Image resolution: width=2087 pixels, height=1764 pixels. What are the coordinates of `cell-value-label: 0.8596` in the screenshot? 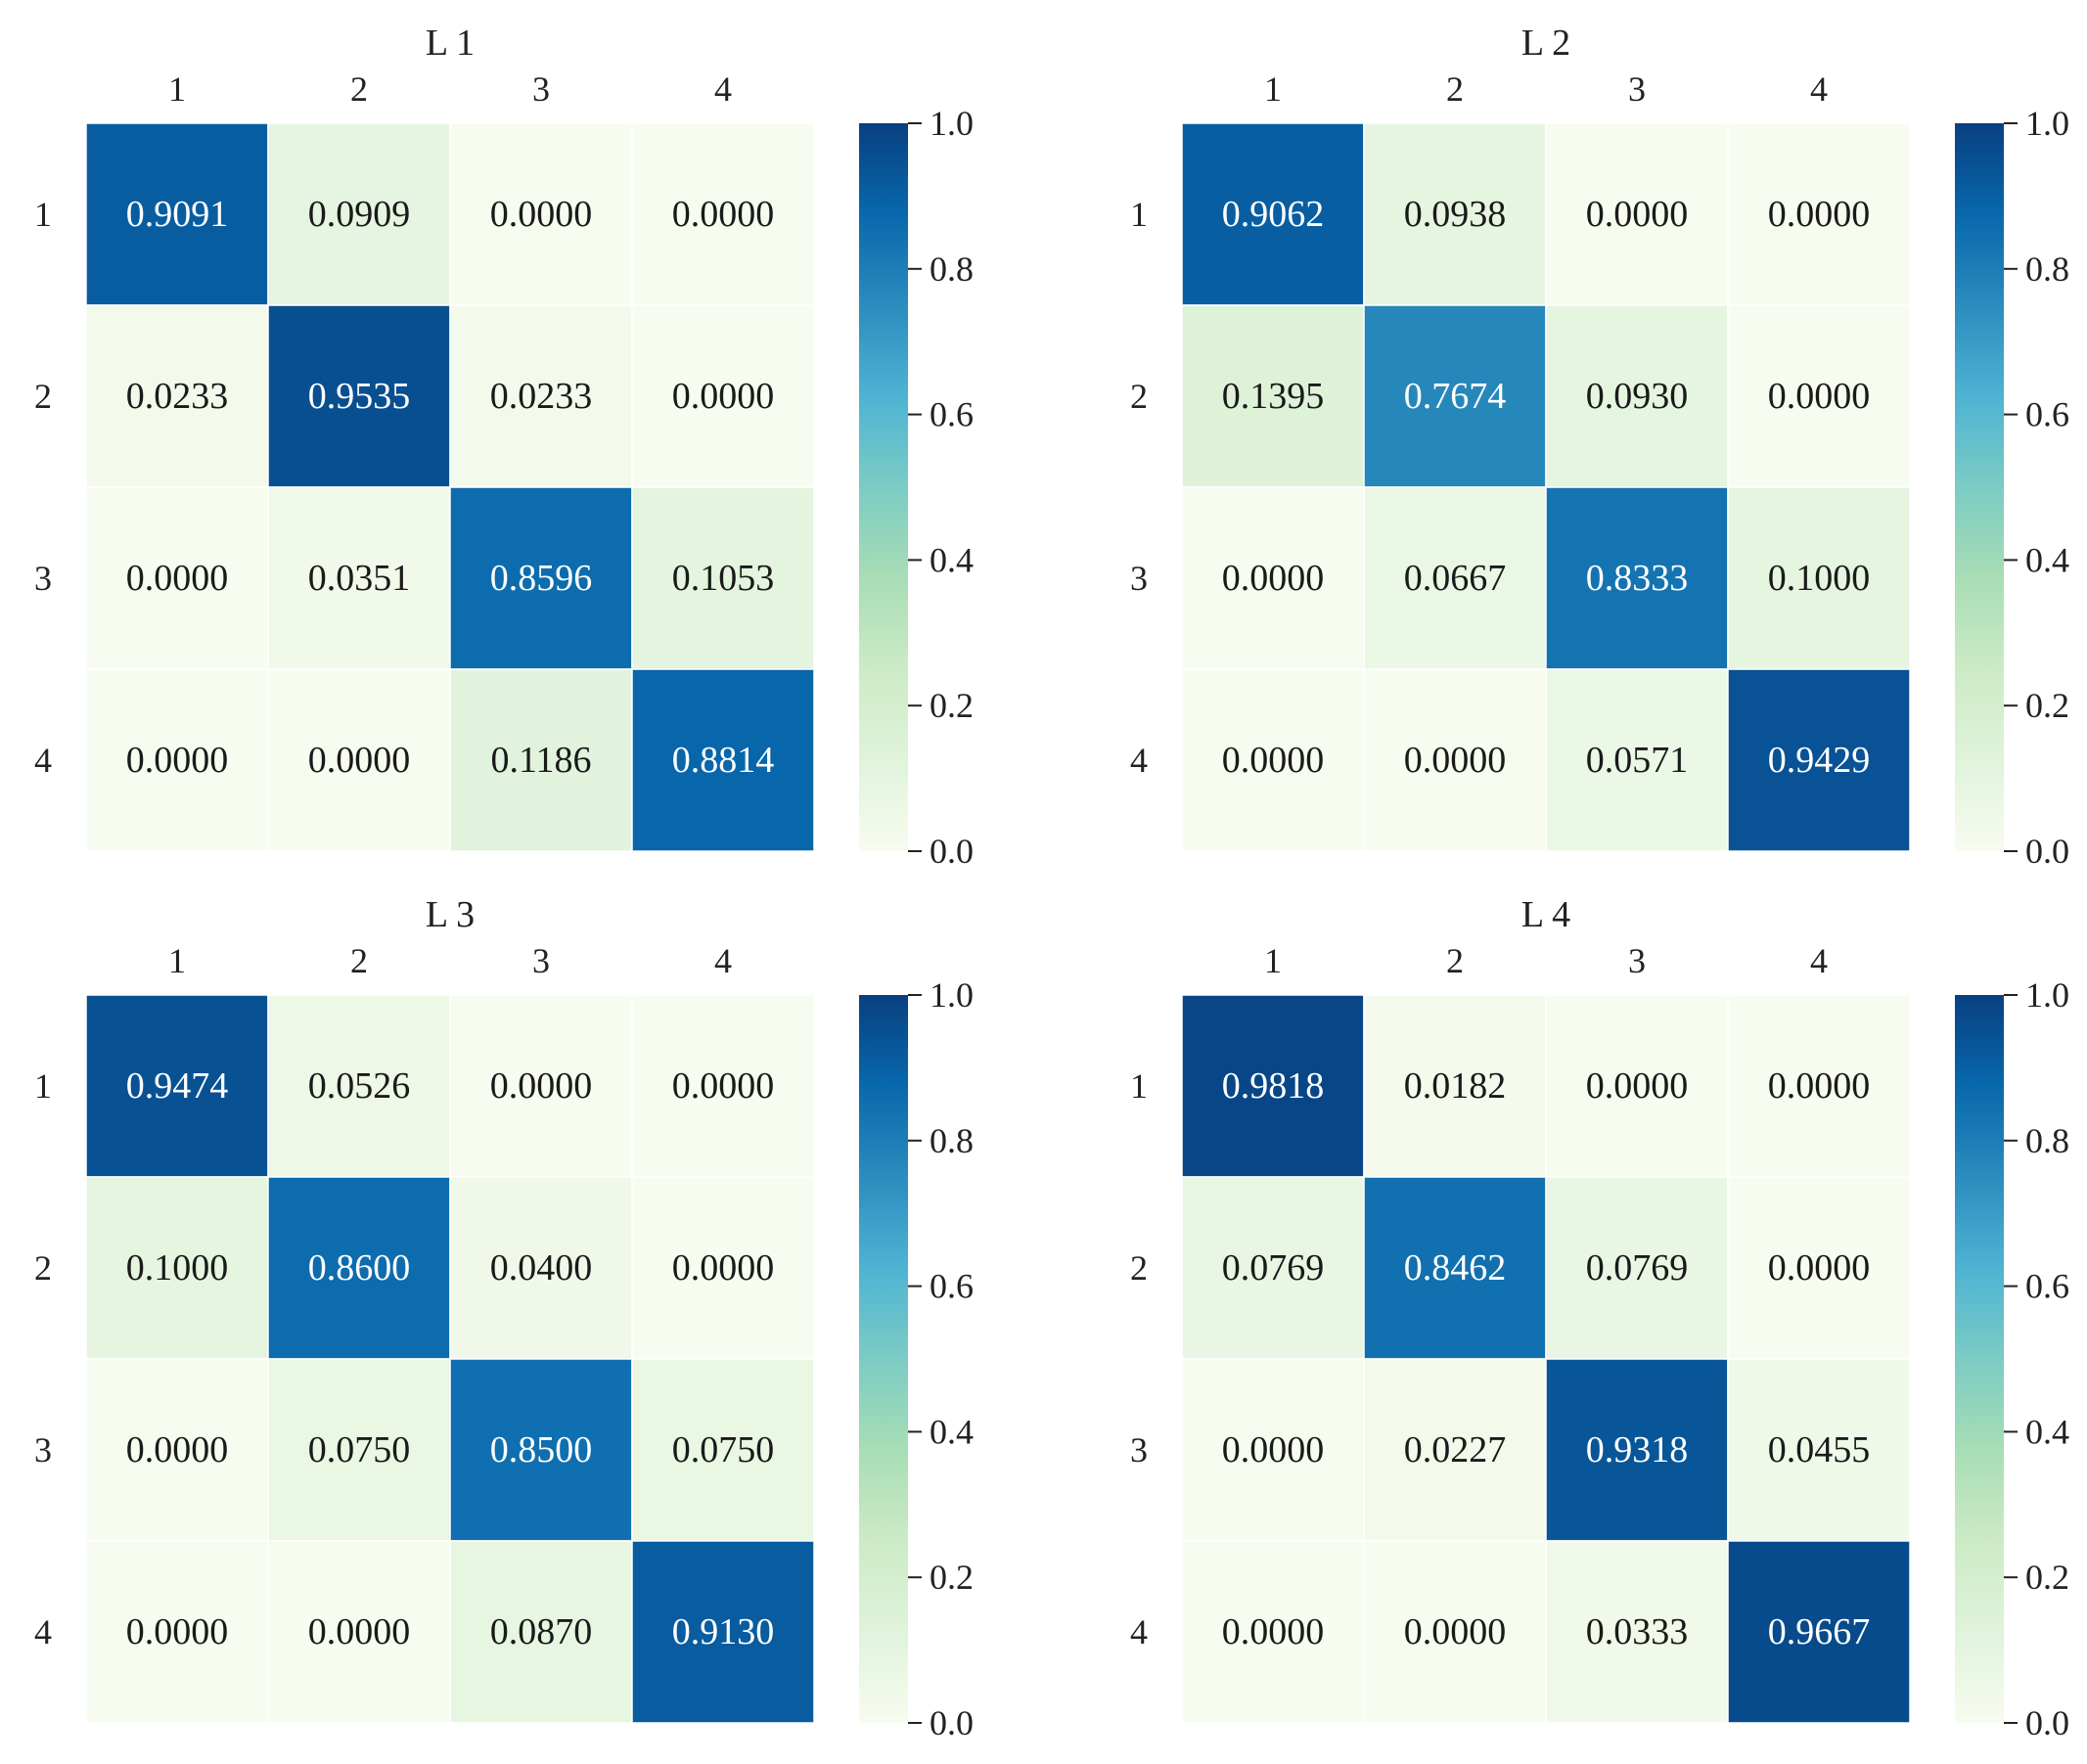 It's located at (541, 578).